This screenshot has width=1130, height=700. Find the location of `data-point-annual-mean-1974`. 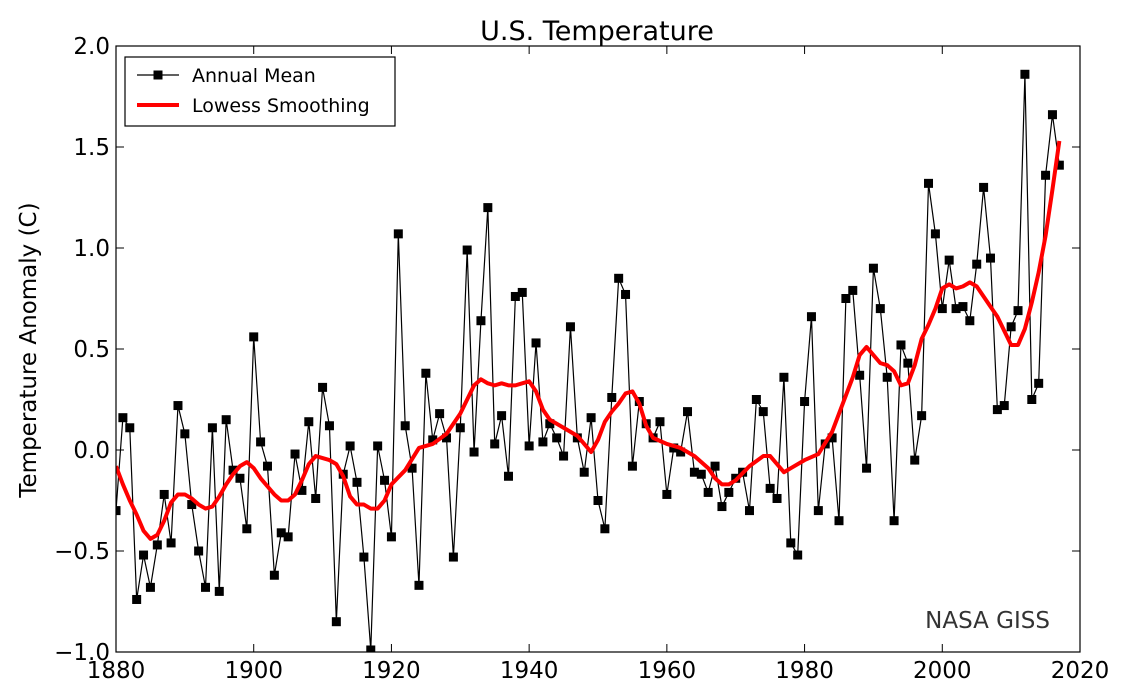

data-point-annual-mean-1974 is located at coordinates (763, 412).